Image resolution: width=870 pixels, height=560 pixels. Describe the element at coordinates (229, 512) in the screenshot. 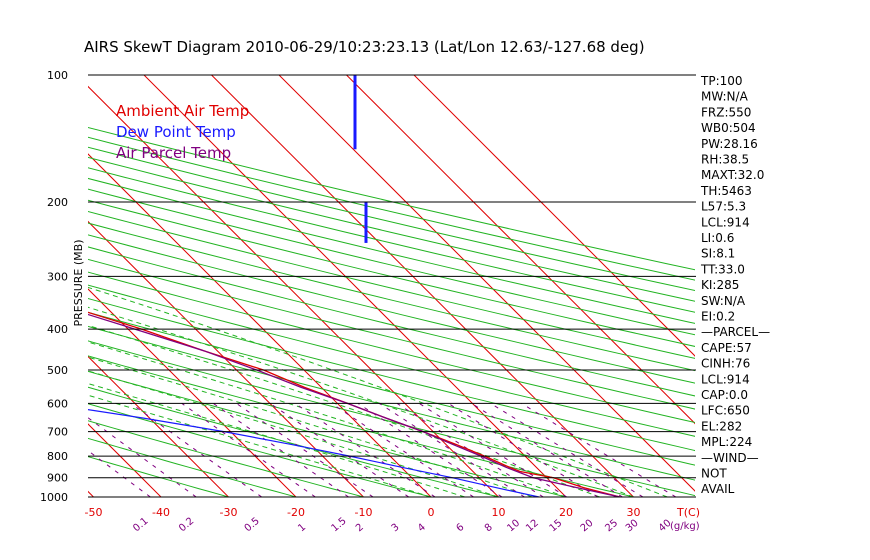

I see `bottom-temp-tick-label: -30` at that location.